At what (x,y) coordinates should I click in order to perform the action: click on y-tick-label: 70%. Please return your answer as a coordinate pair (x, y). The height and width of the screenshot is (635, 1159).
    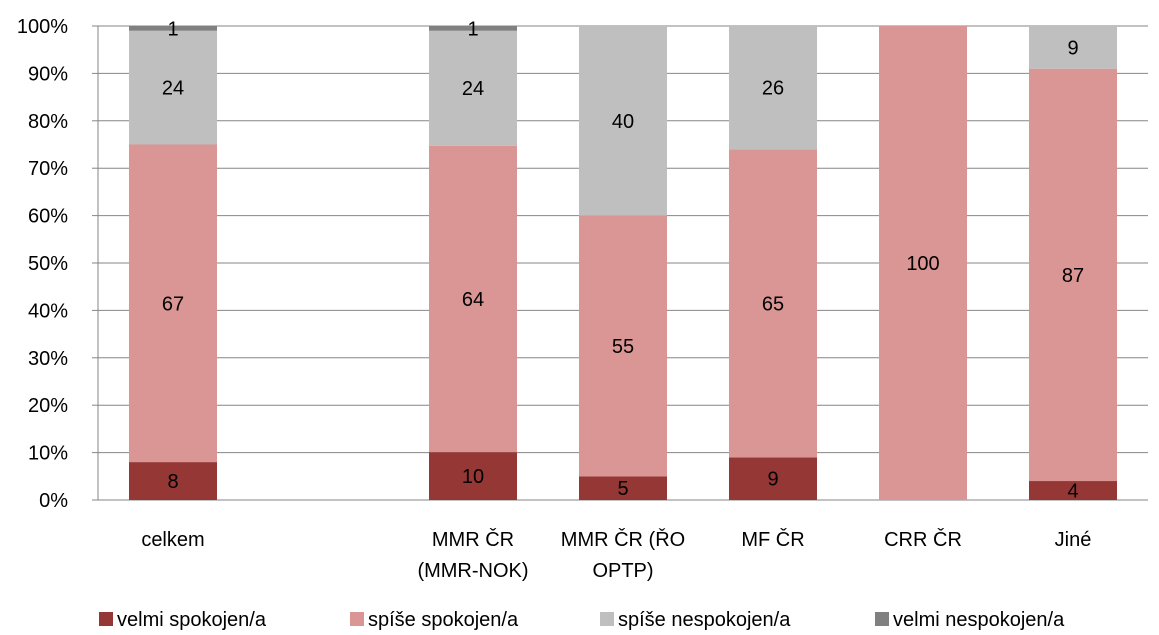
    Looking at the image, I should click on (48, 169).